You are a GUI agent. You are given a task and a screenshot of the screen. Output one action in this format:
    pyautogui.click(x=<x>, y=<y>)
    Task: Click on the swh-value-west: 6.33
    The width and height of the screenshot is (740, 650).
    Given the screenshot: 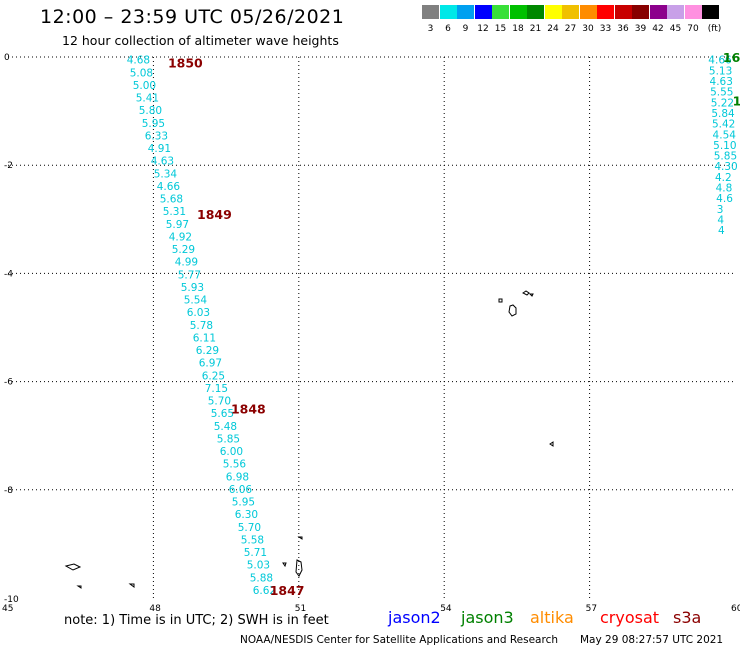 What is the action you would take?
    pyautogui.click(x=156, y=136)
    